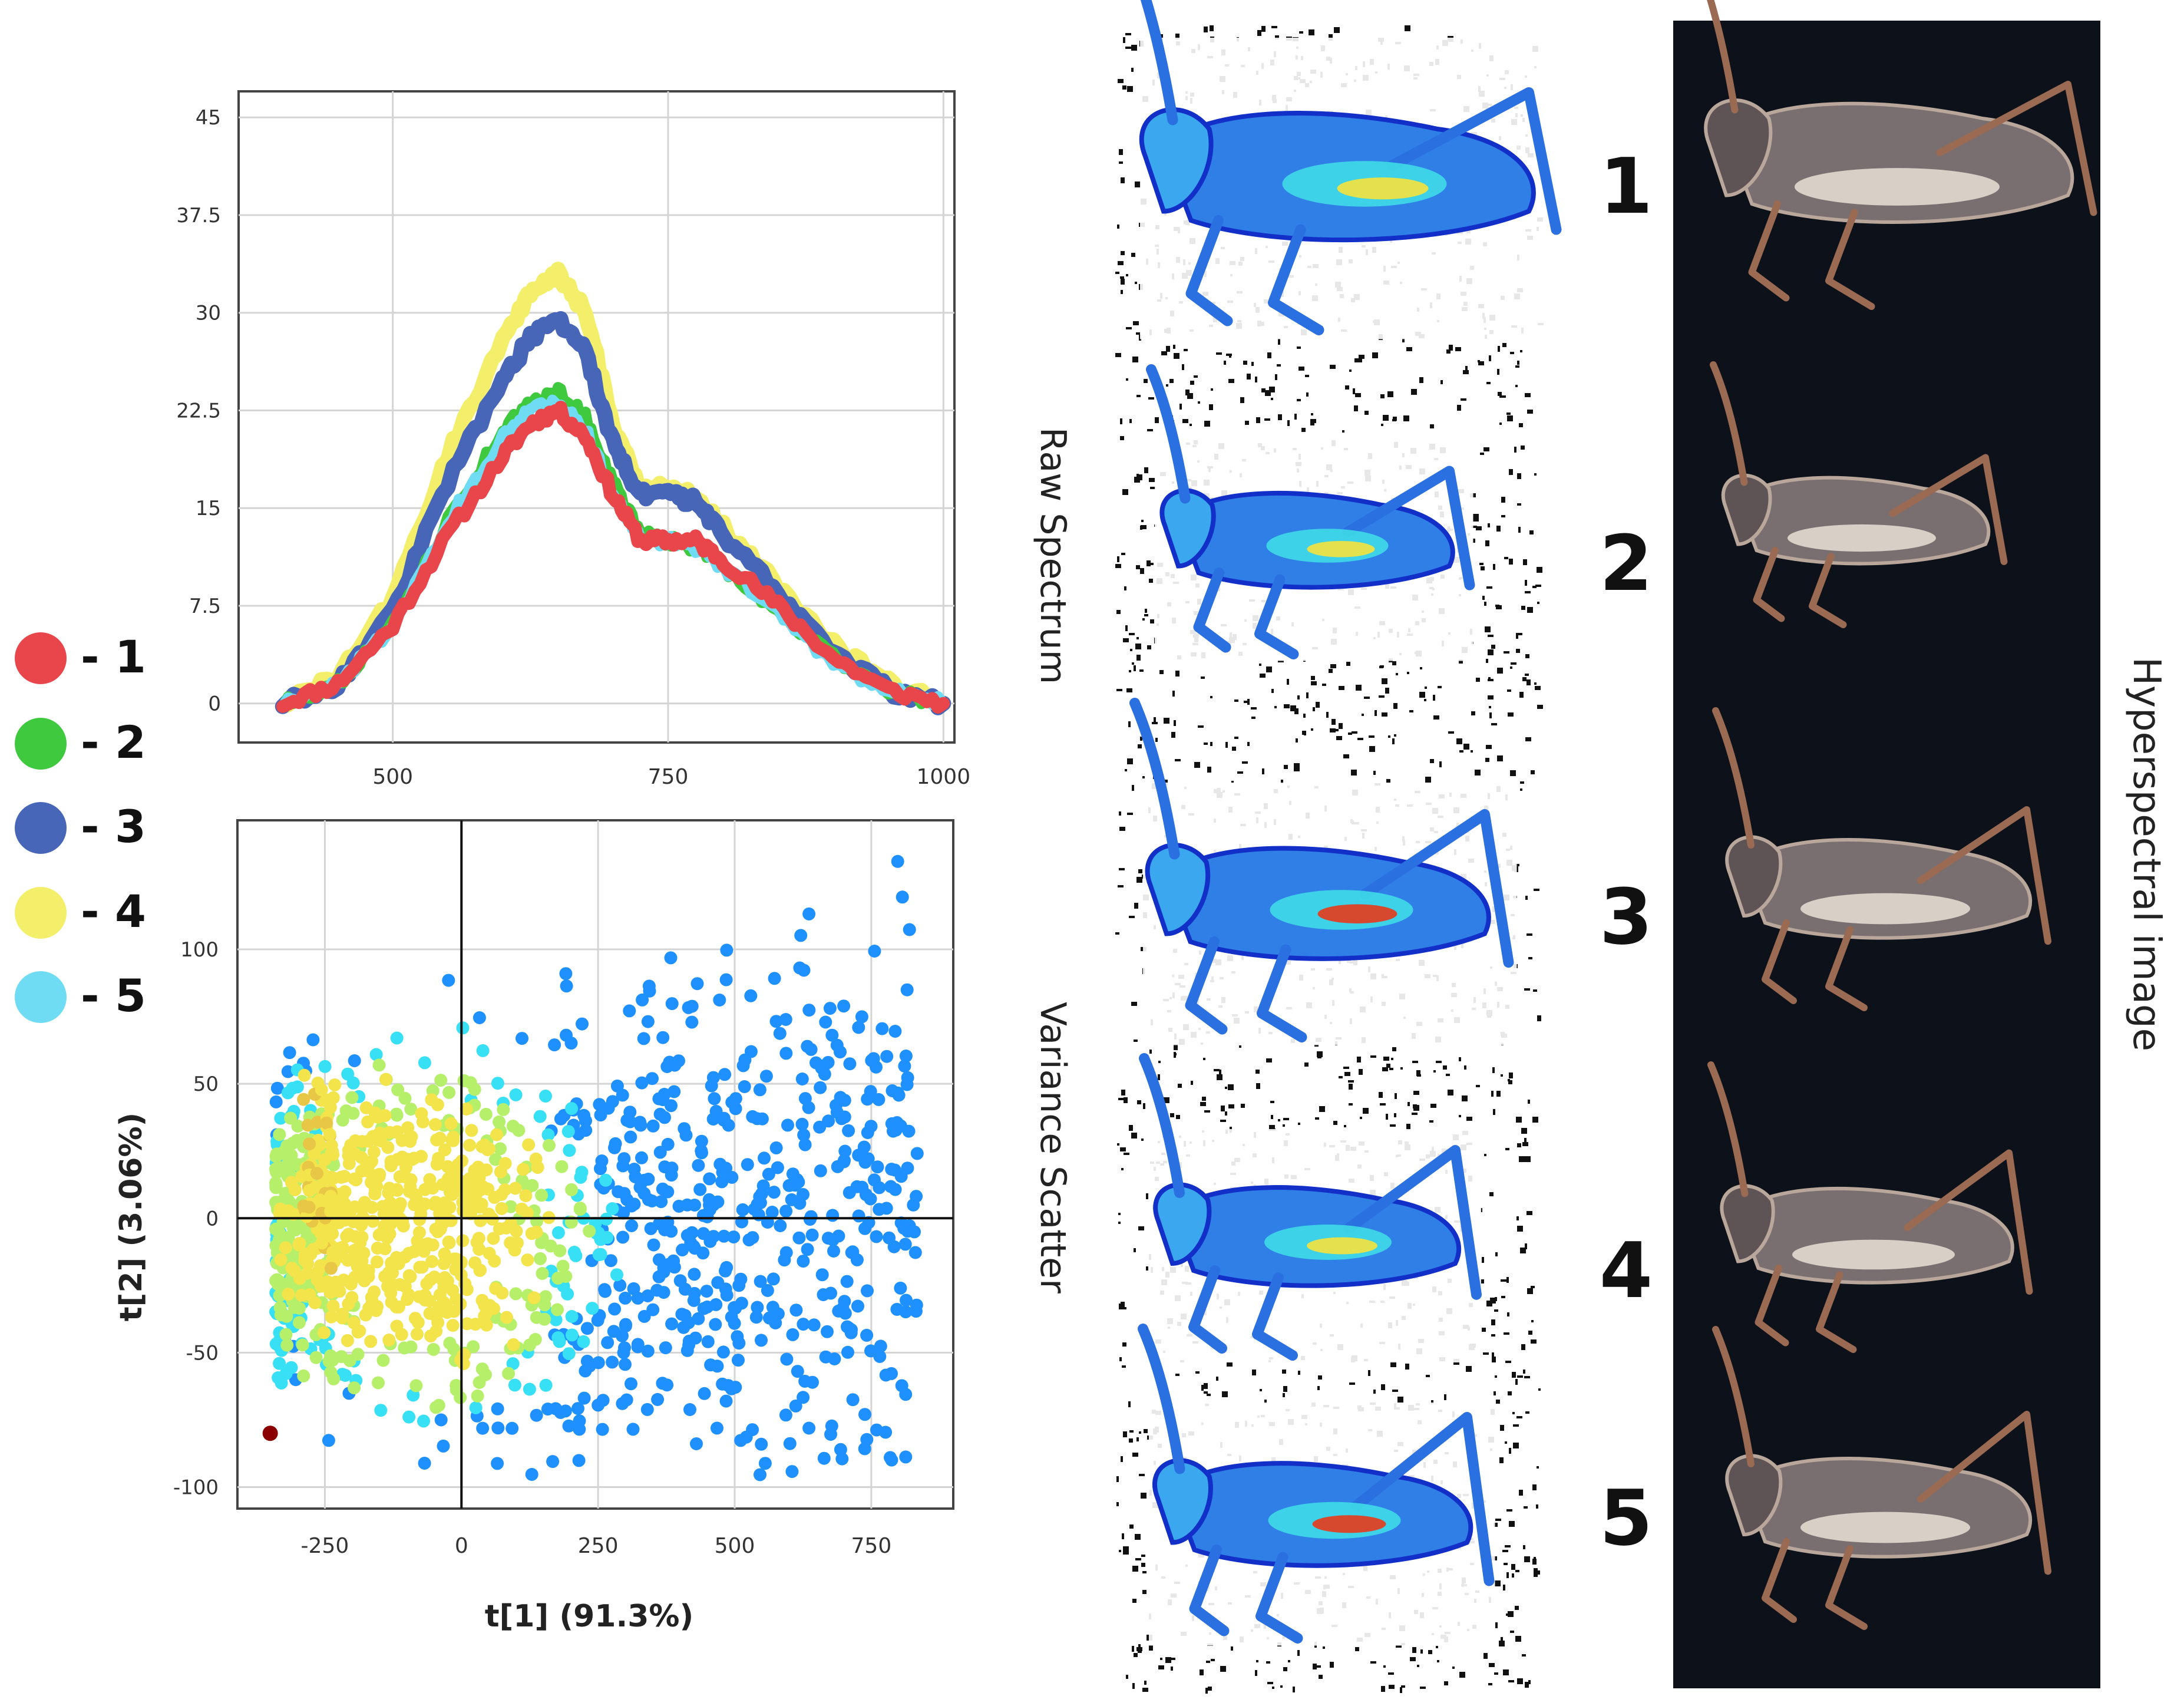  What do you see at coordinates (595, 1164) in the screenshot?
I see `scatter-zero-axes` at bounding box center [595, 1164].